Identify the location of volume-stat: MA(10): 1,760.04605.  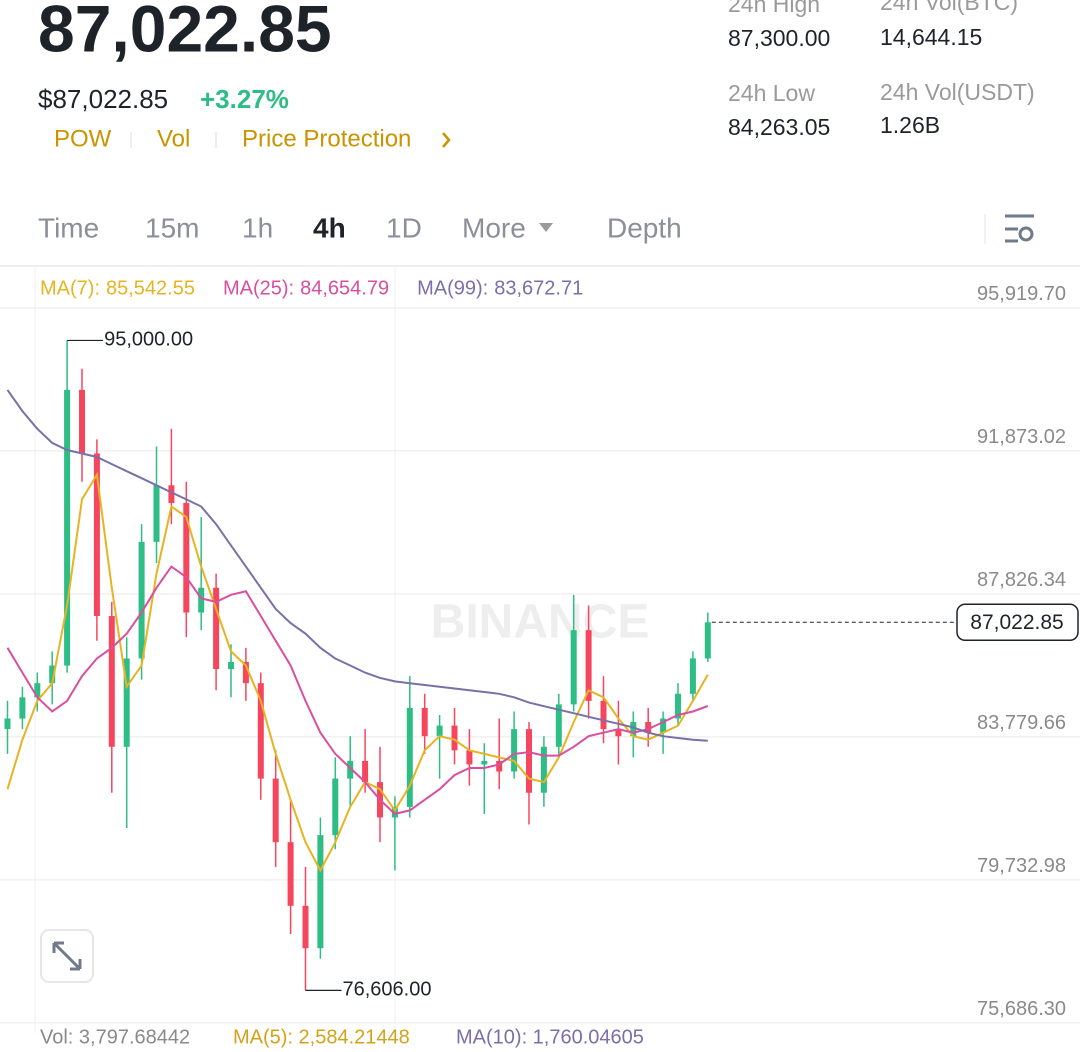
(550, 1037).